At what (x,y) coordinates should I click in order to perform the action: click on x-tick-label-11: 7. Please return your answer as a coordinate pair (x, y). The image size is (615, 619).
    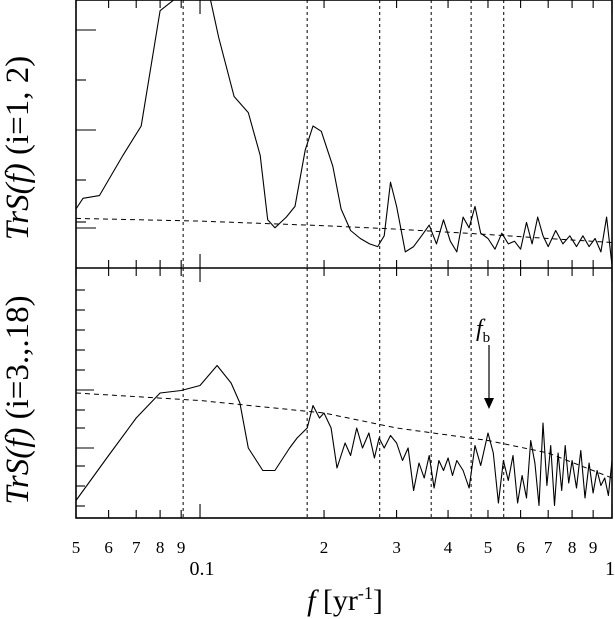
    Looking at the image, I should click on (548, 547).